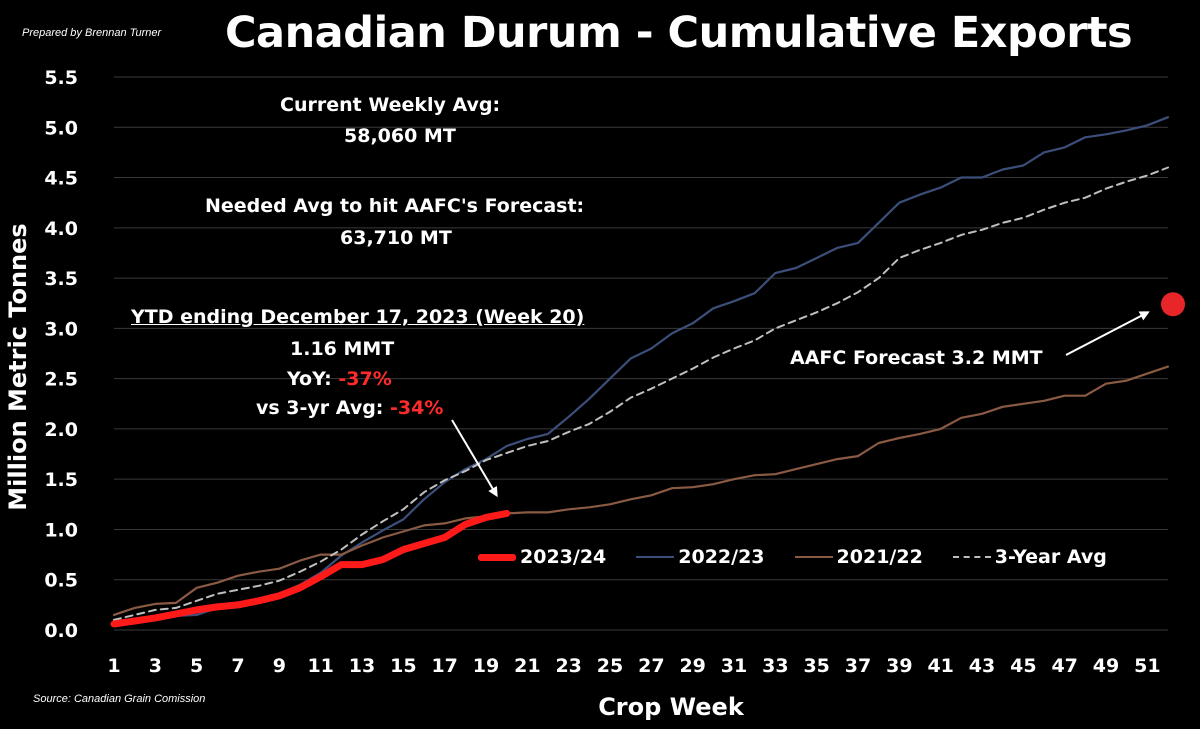  Describe the element at coordinates (916, 358) in the screenshot. I see `forecast-label: AAFC Forecast 3.2 MMT` at that location.